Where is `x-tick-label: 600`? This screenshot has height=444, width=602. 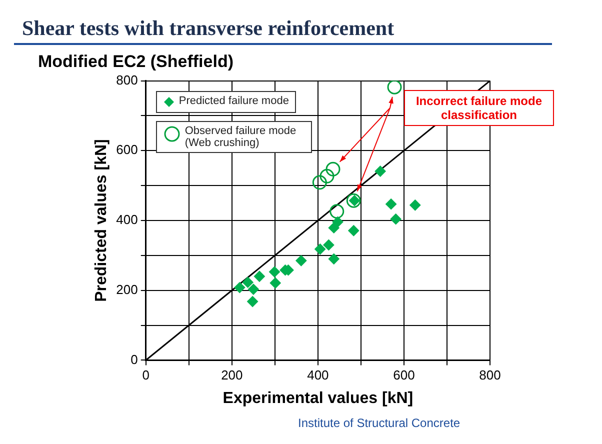
x-tick-label: 600 is located at coordinates (404, 375).